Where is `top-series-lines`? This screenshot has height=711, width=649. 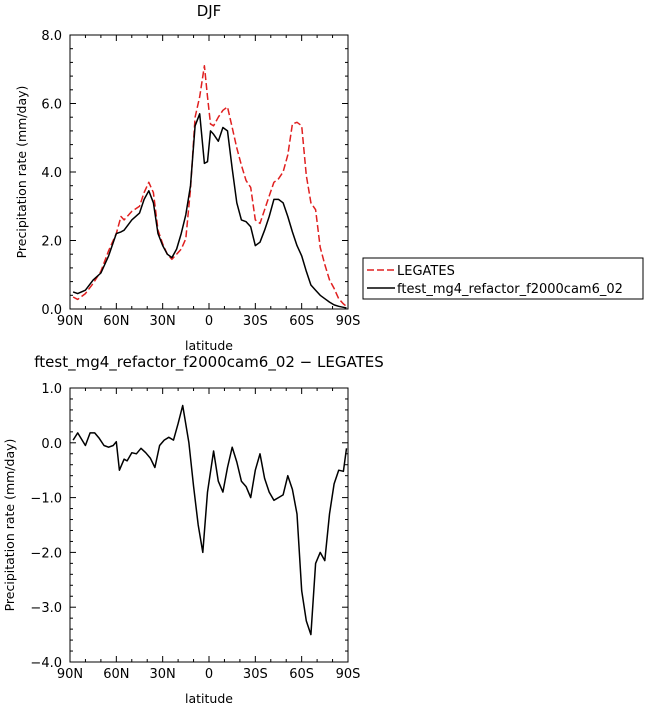 top-series-lines is located at coordinates (209, 187).